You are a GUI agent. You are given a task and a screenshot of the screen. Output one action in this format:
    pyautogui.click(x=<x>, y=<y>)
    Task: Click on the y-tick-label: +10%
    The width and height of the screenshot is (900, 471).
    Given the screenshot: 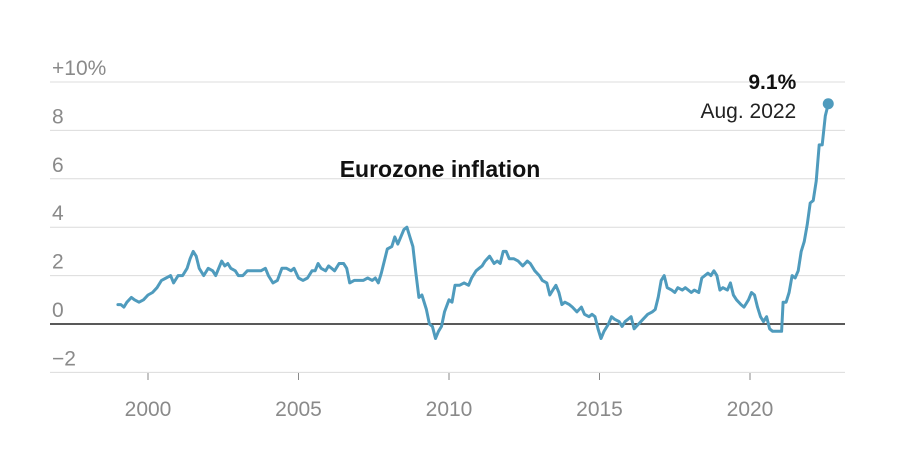 What is the action you would take?
    pyautogui.click(x=79, y=68)
    